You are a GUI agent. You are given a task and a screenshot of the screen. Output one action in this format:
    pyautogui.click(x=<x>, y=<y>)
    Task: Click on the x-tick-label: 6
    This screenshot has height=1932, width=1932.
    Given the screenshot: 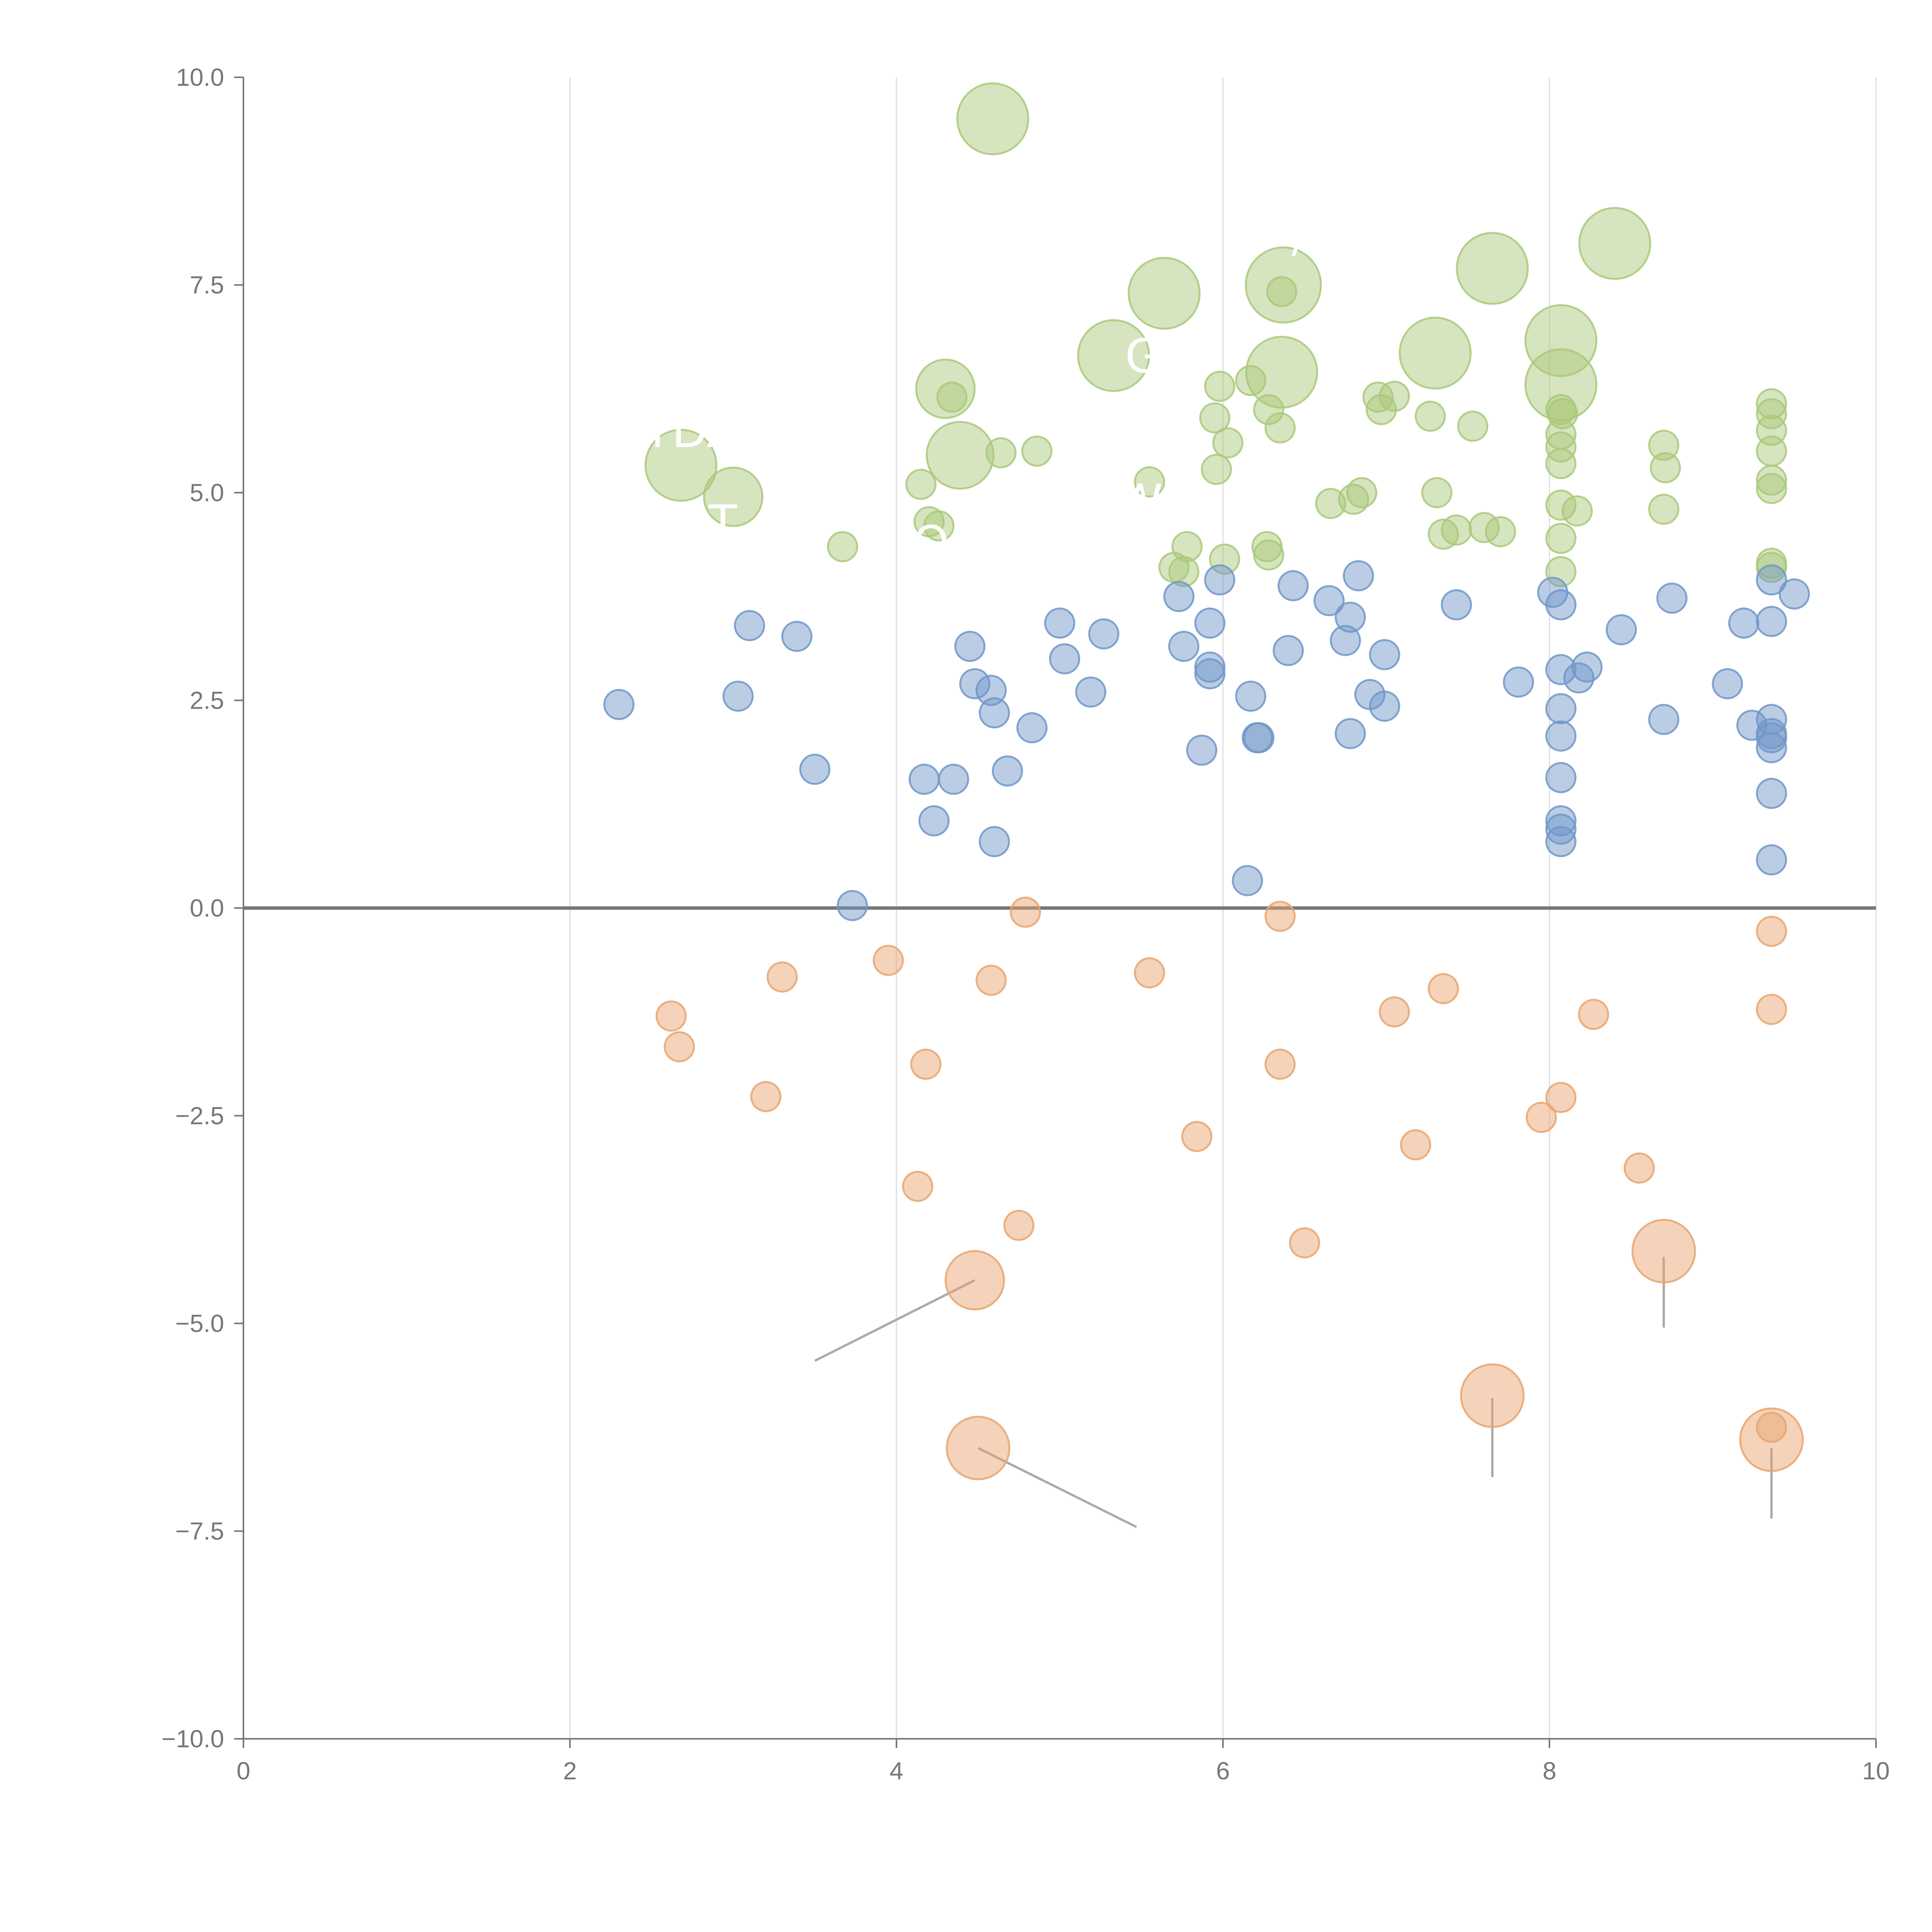 What is the action you would take?
    pyautogui.click(x=1223, y=1771)
    